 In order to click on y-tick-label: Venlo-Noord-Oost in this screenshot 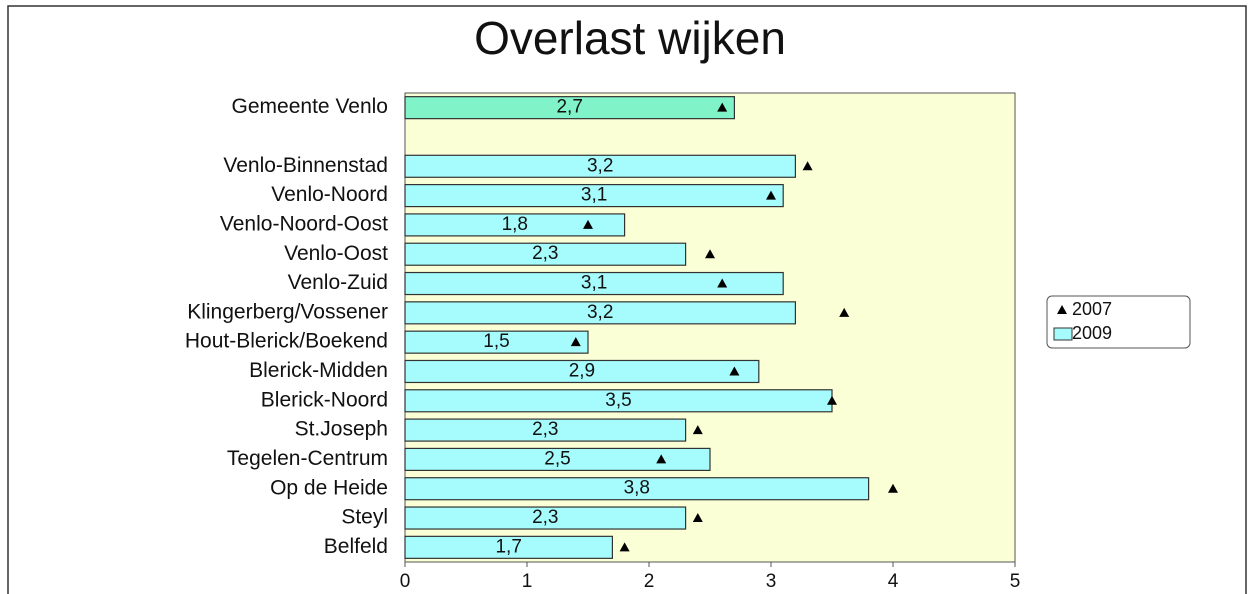, I will do `click(304, 223)`.